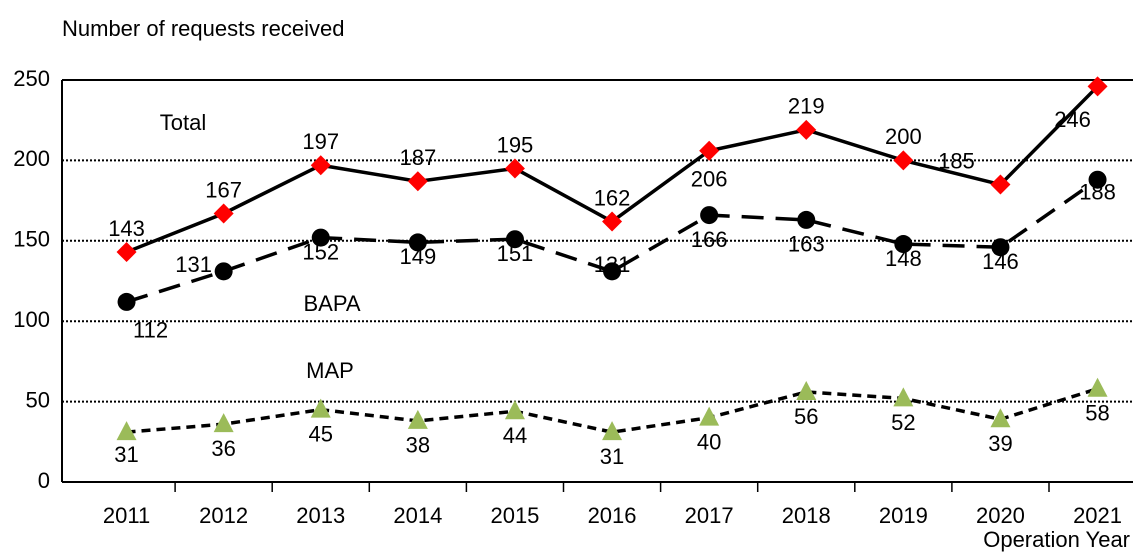  I want to click on x-tick-label: 2018, so click(806, 515).